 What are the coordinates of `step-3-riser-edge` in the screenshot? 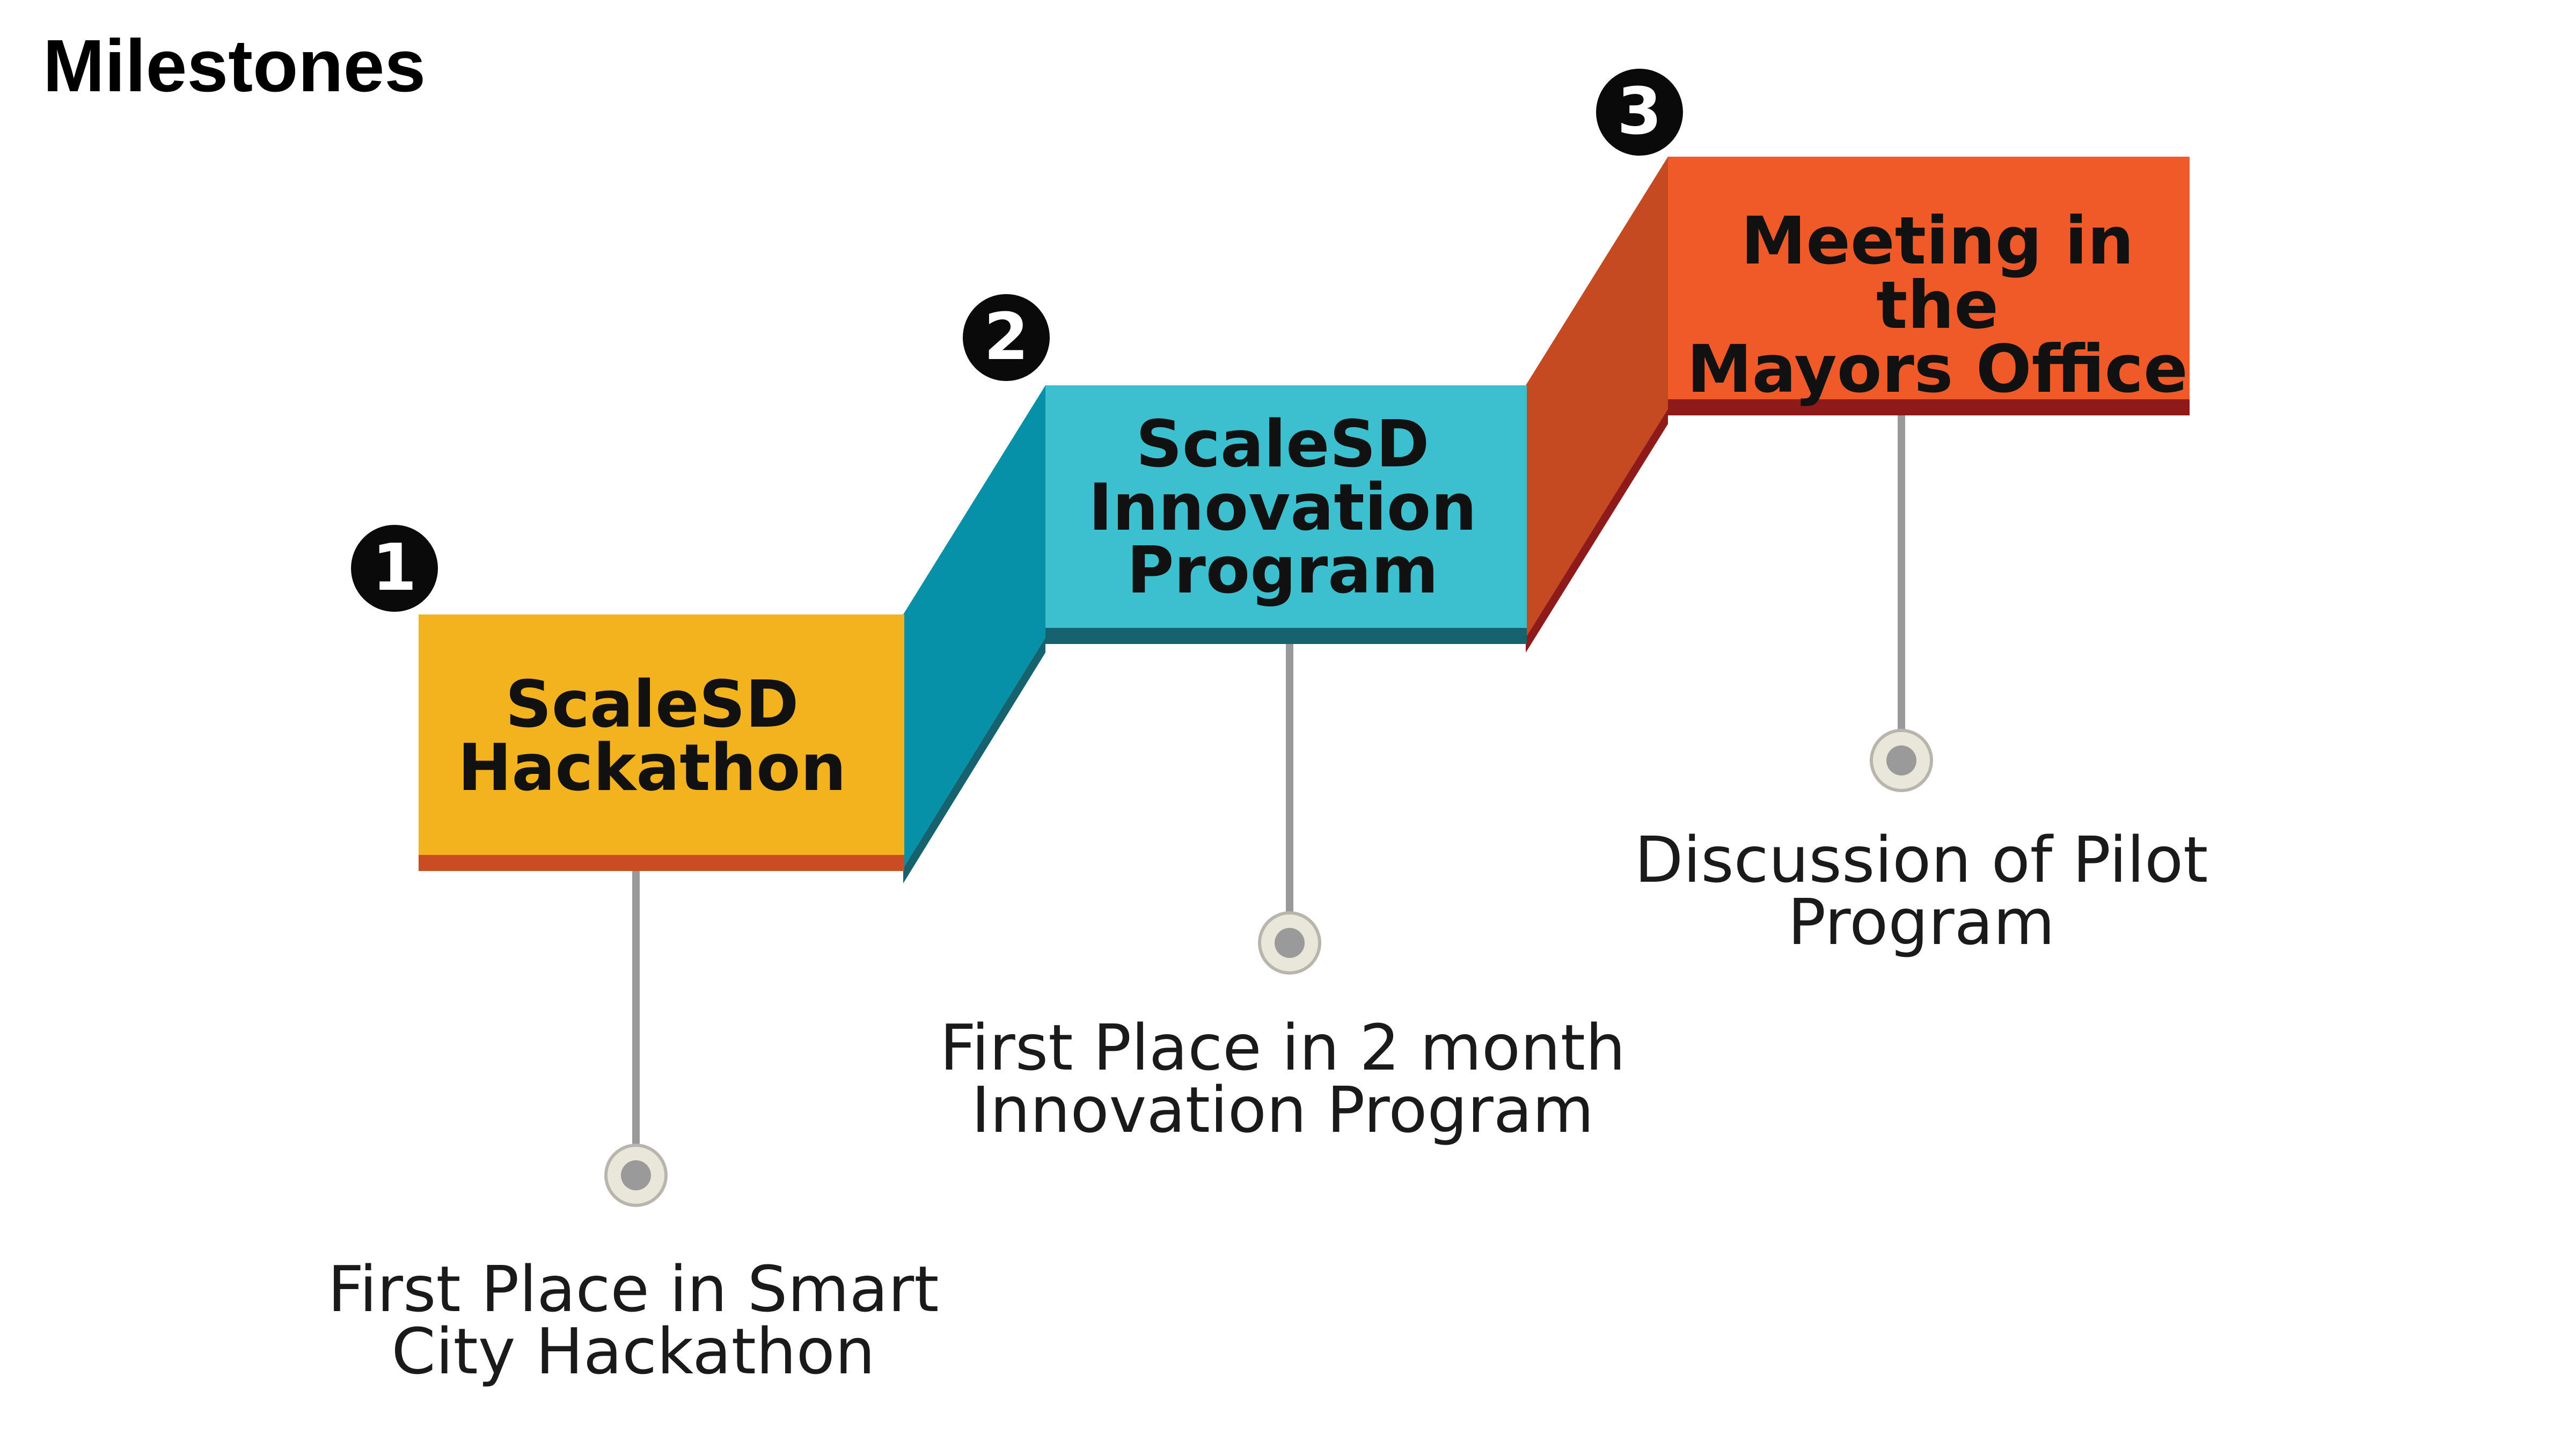 It's located at (1597, 531).